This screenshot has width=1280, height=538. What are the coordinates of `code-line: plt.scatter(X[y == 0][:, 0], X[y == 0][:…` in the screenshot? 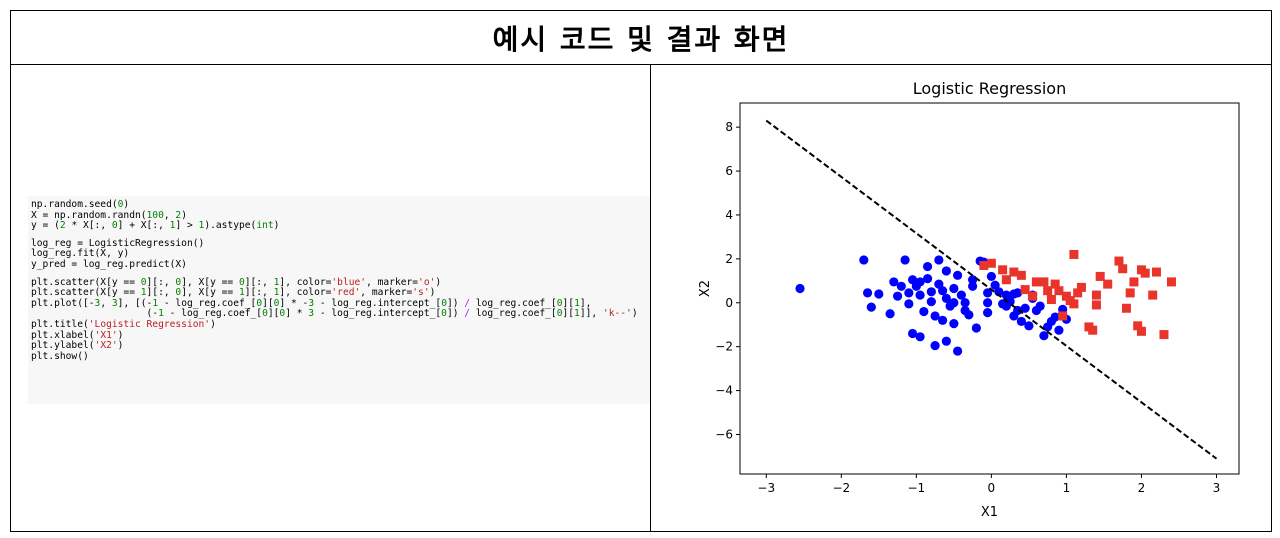 It's located at (340, 282).